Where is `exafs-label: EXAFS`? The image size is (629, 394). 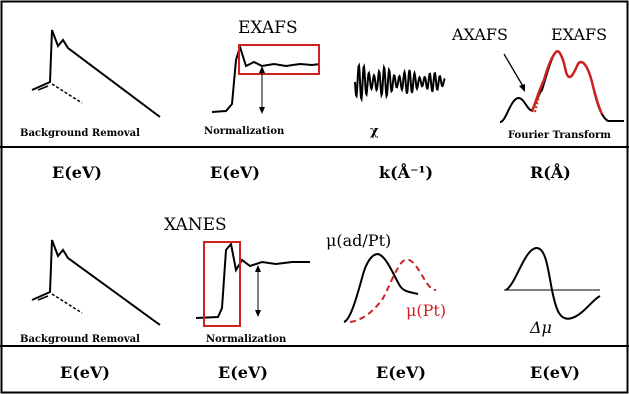 exafs-label: EXAFS is located at coordinates (268, 28).